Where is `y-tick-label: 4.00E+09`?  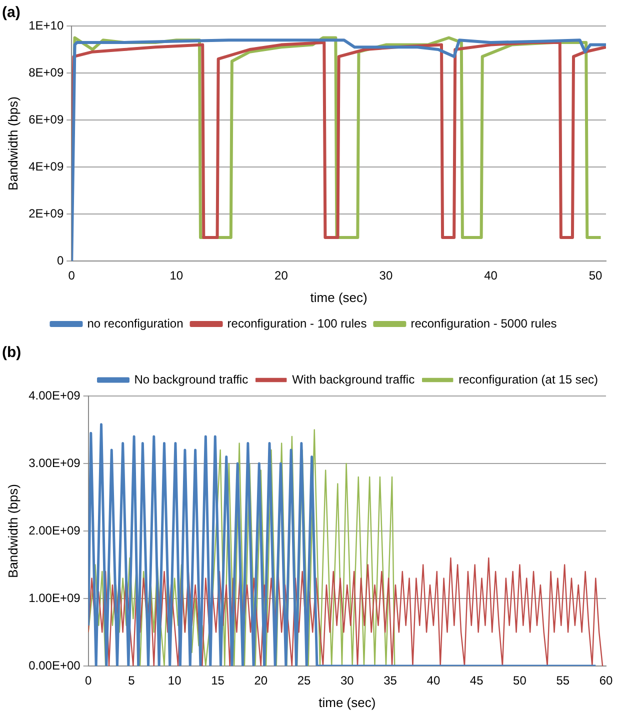 y-tick-label: 4.00E+09 is located at coordinates (54, 395).